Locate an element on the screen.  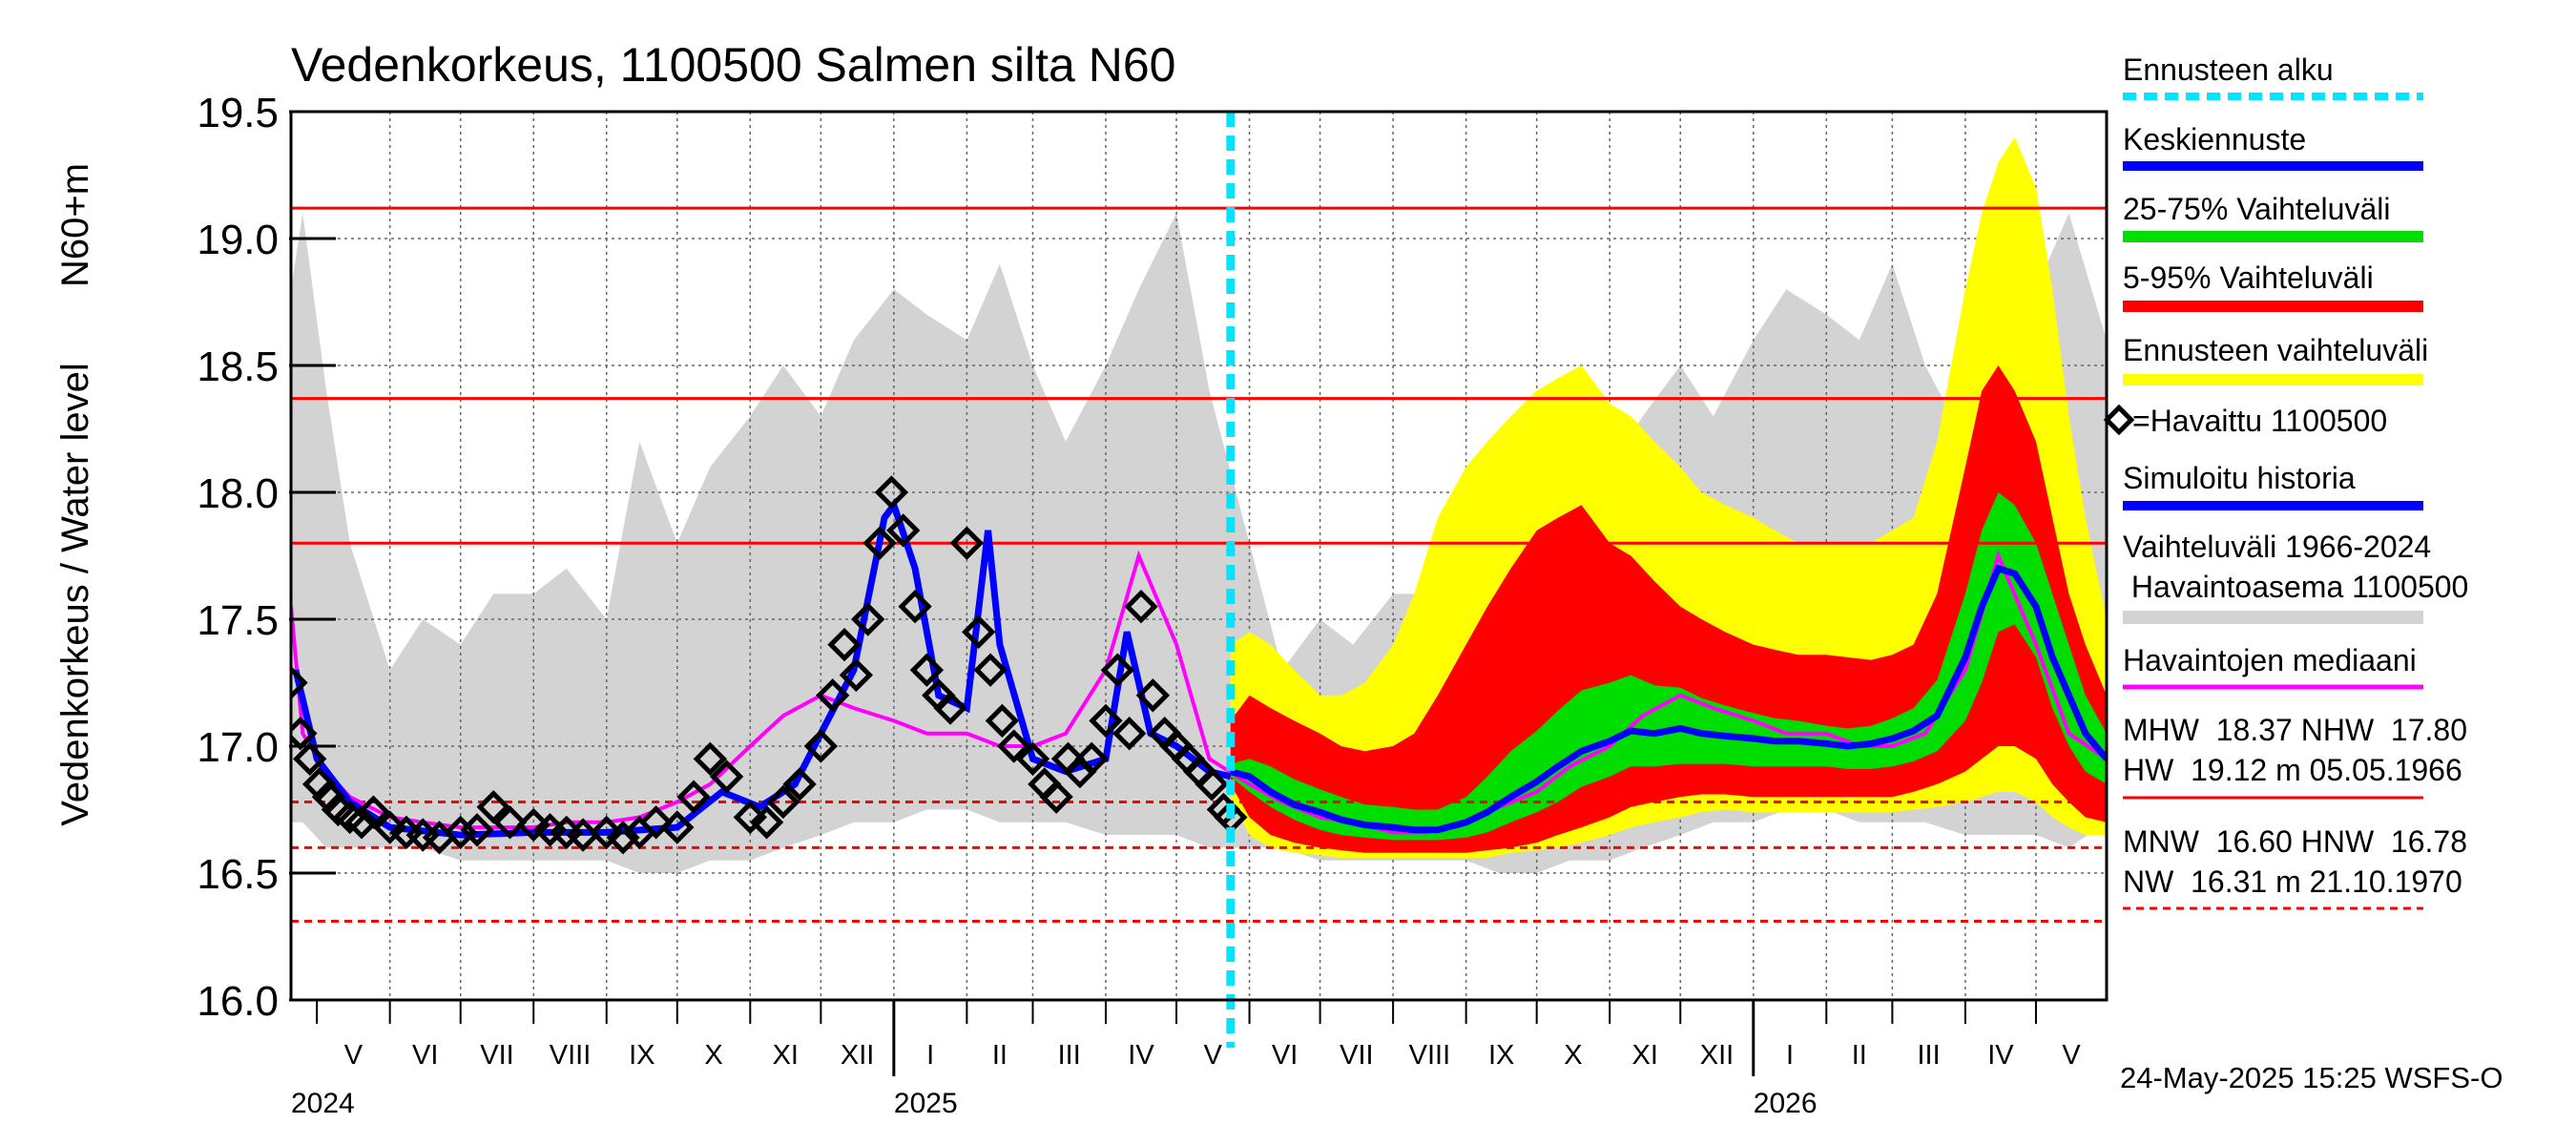
y-tick-label: 18.0 is located at coordinates (238, 493).